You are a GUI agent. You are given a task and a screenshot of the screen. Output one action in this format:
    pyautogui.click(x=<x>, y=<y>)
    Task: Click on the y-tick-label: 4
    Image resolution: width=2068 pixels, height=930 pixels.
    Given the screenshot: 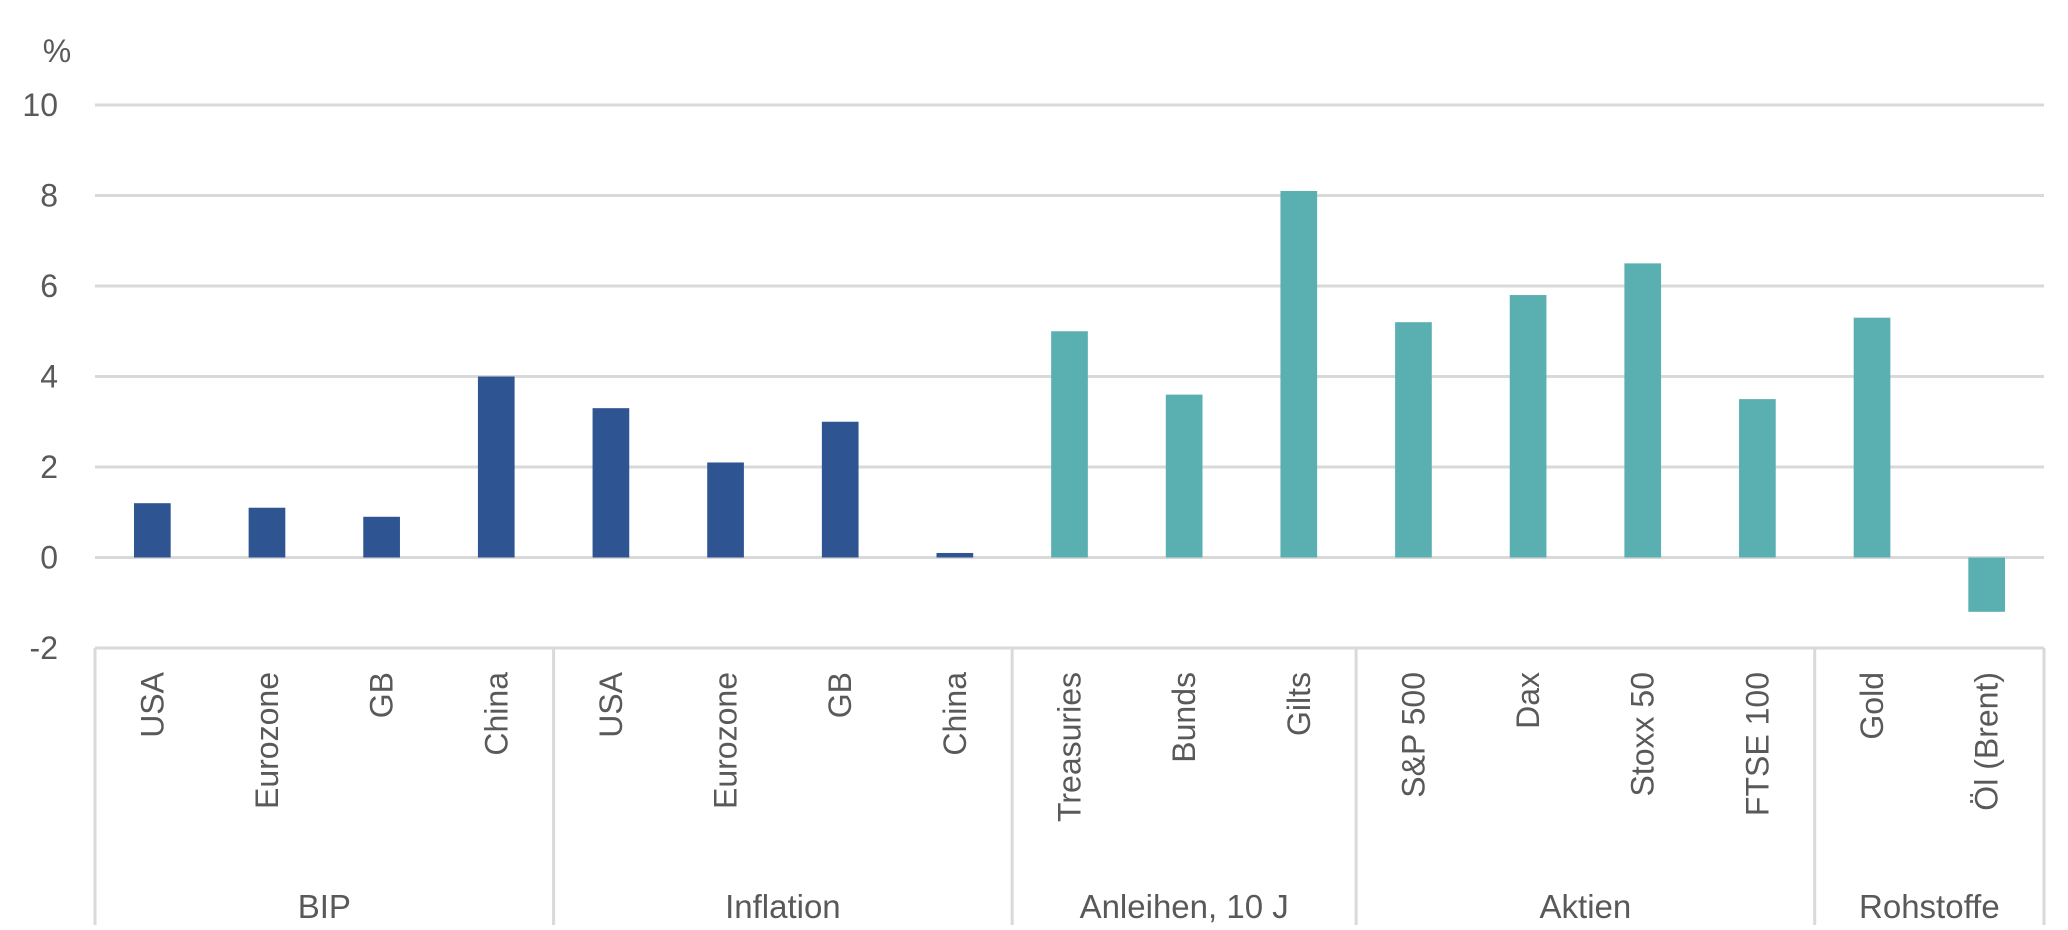 What is the action you would take?
    pyautogui.click(x=49, y=377)
    